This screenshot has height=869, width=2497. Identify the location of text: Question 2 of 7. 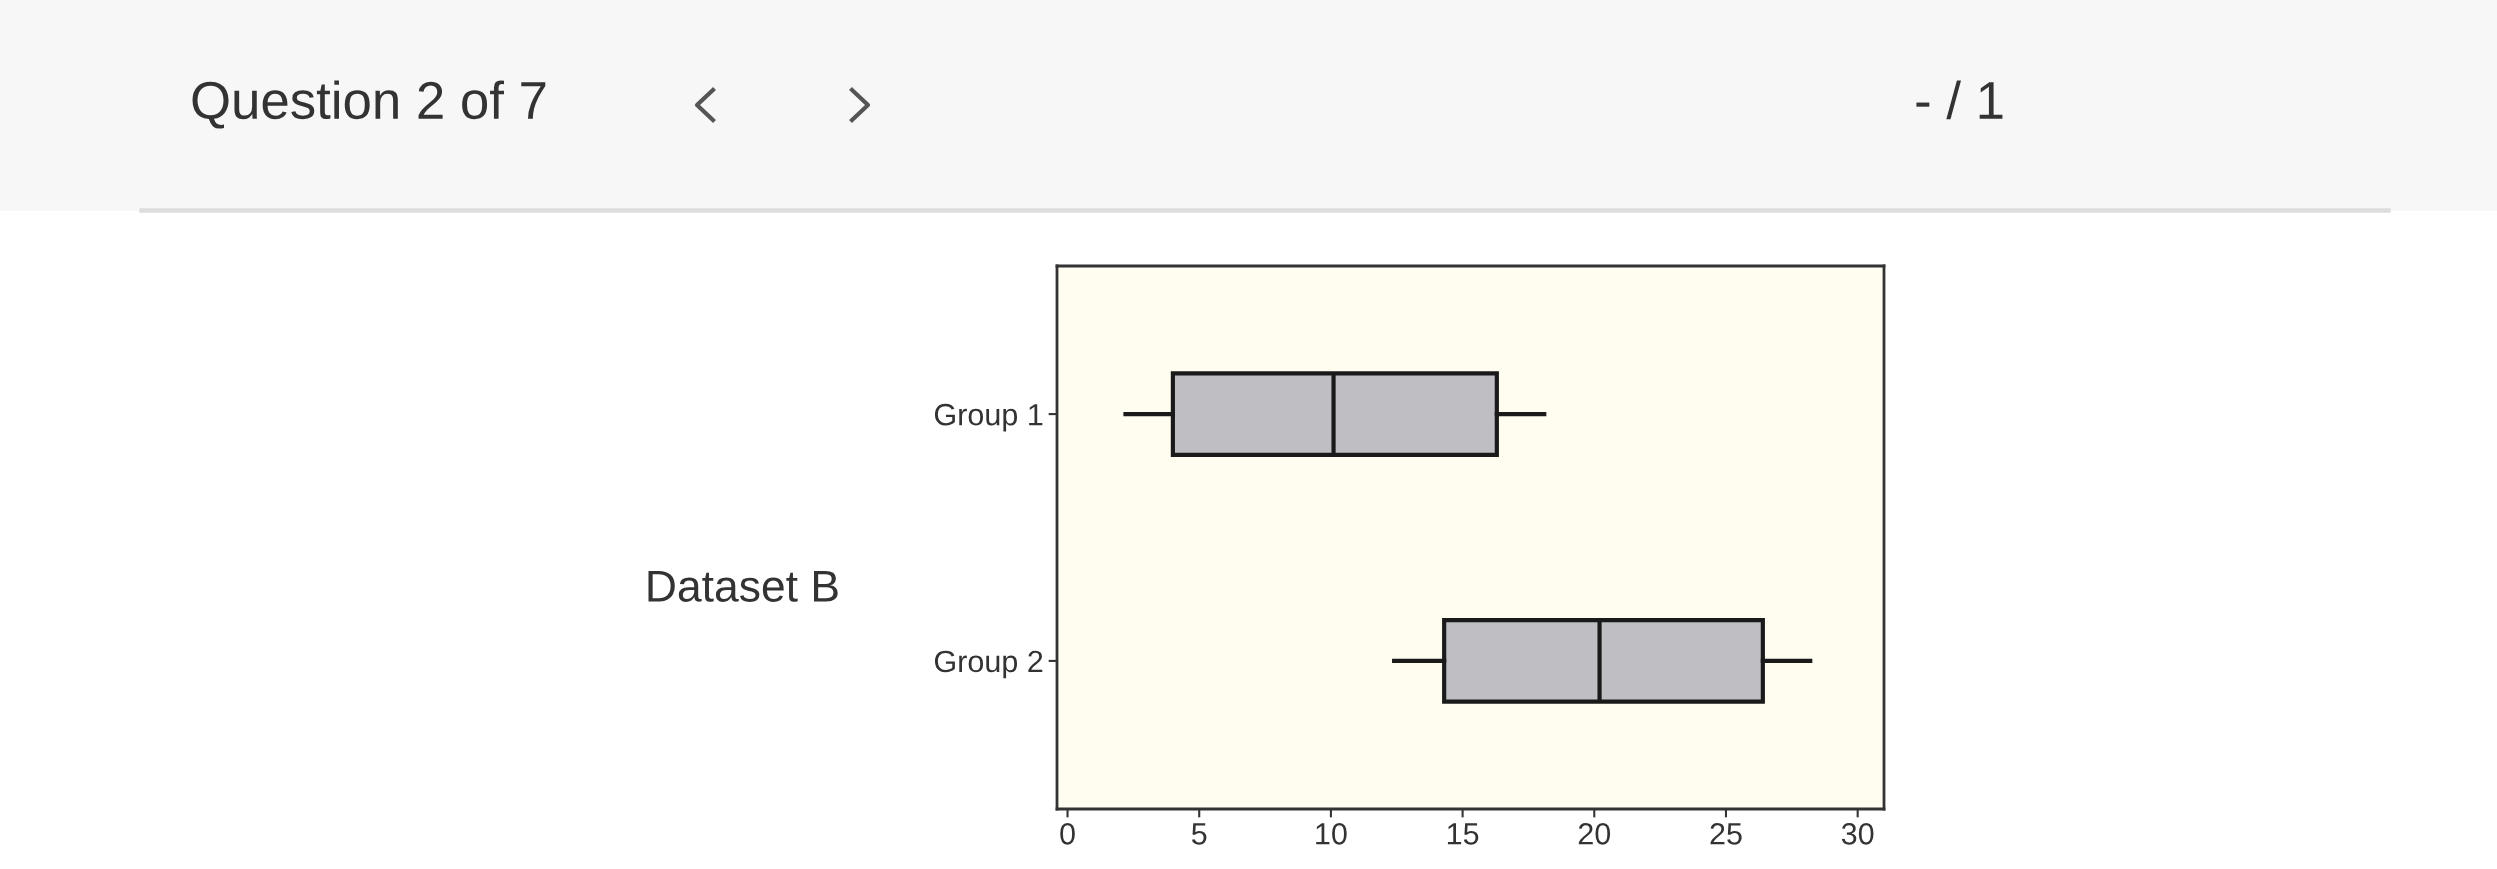
(369, 104).